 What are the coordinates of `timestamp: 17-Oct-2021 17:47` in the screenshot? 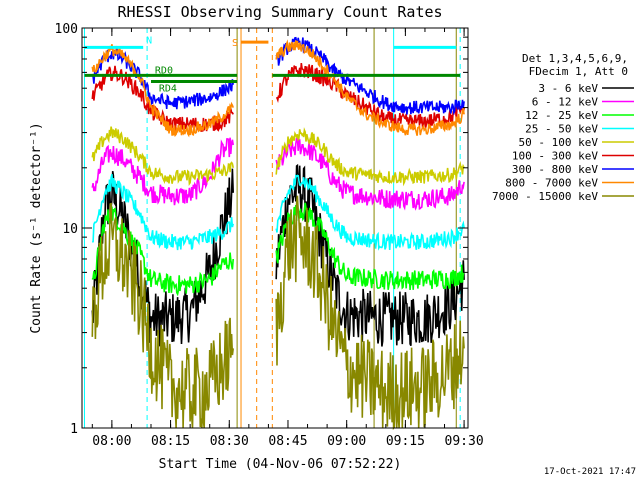 It's located at (590, 472).